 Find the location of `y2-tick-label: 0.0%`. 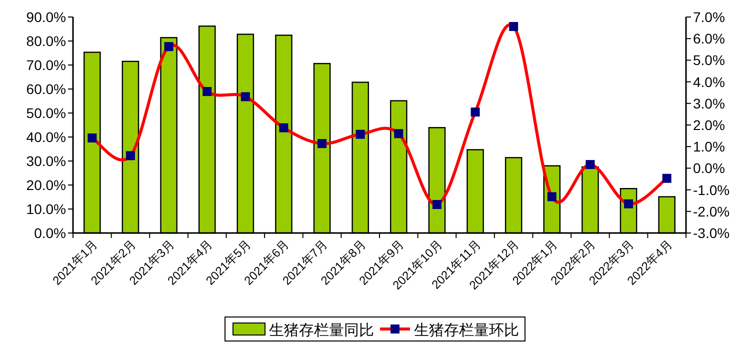

y2-tick-label: 0.0% is located at coordinates (709, 168).